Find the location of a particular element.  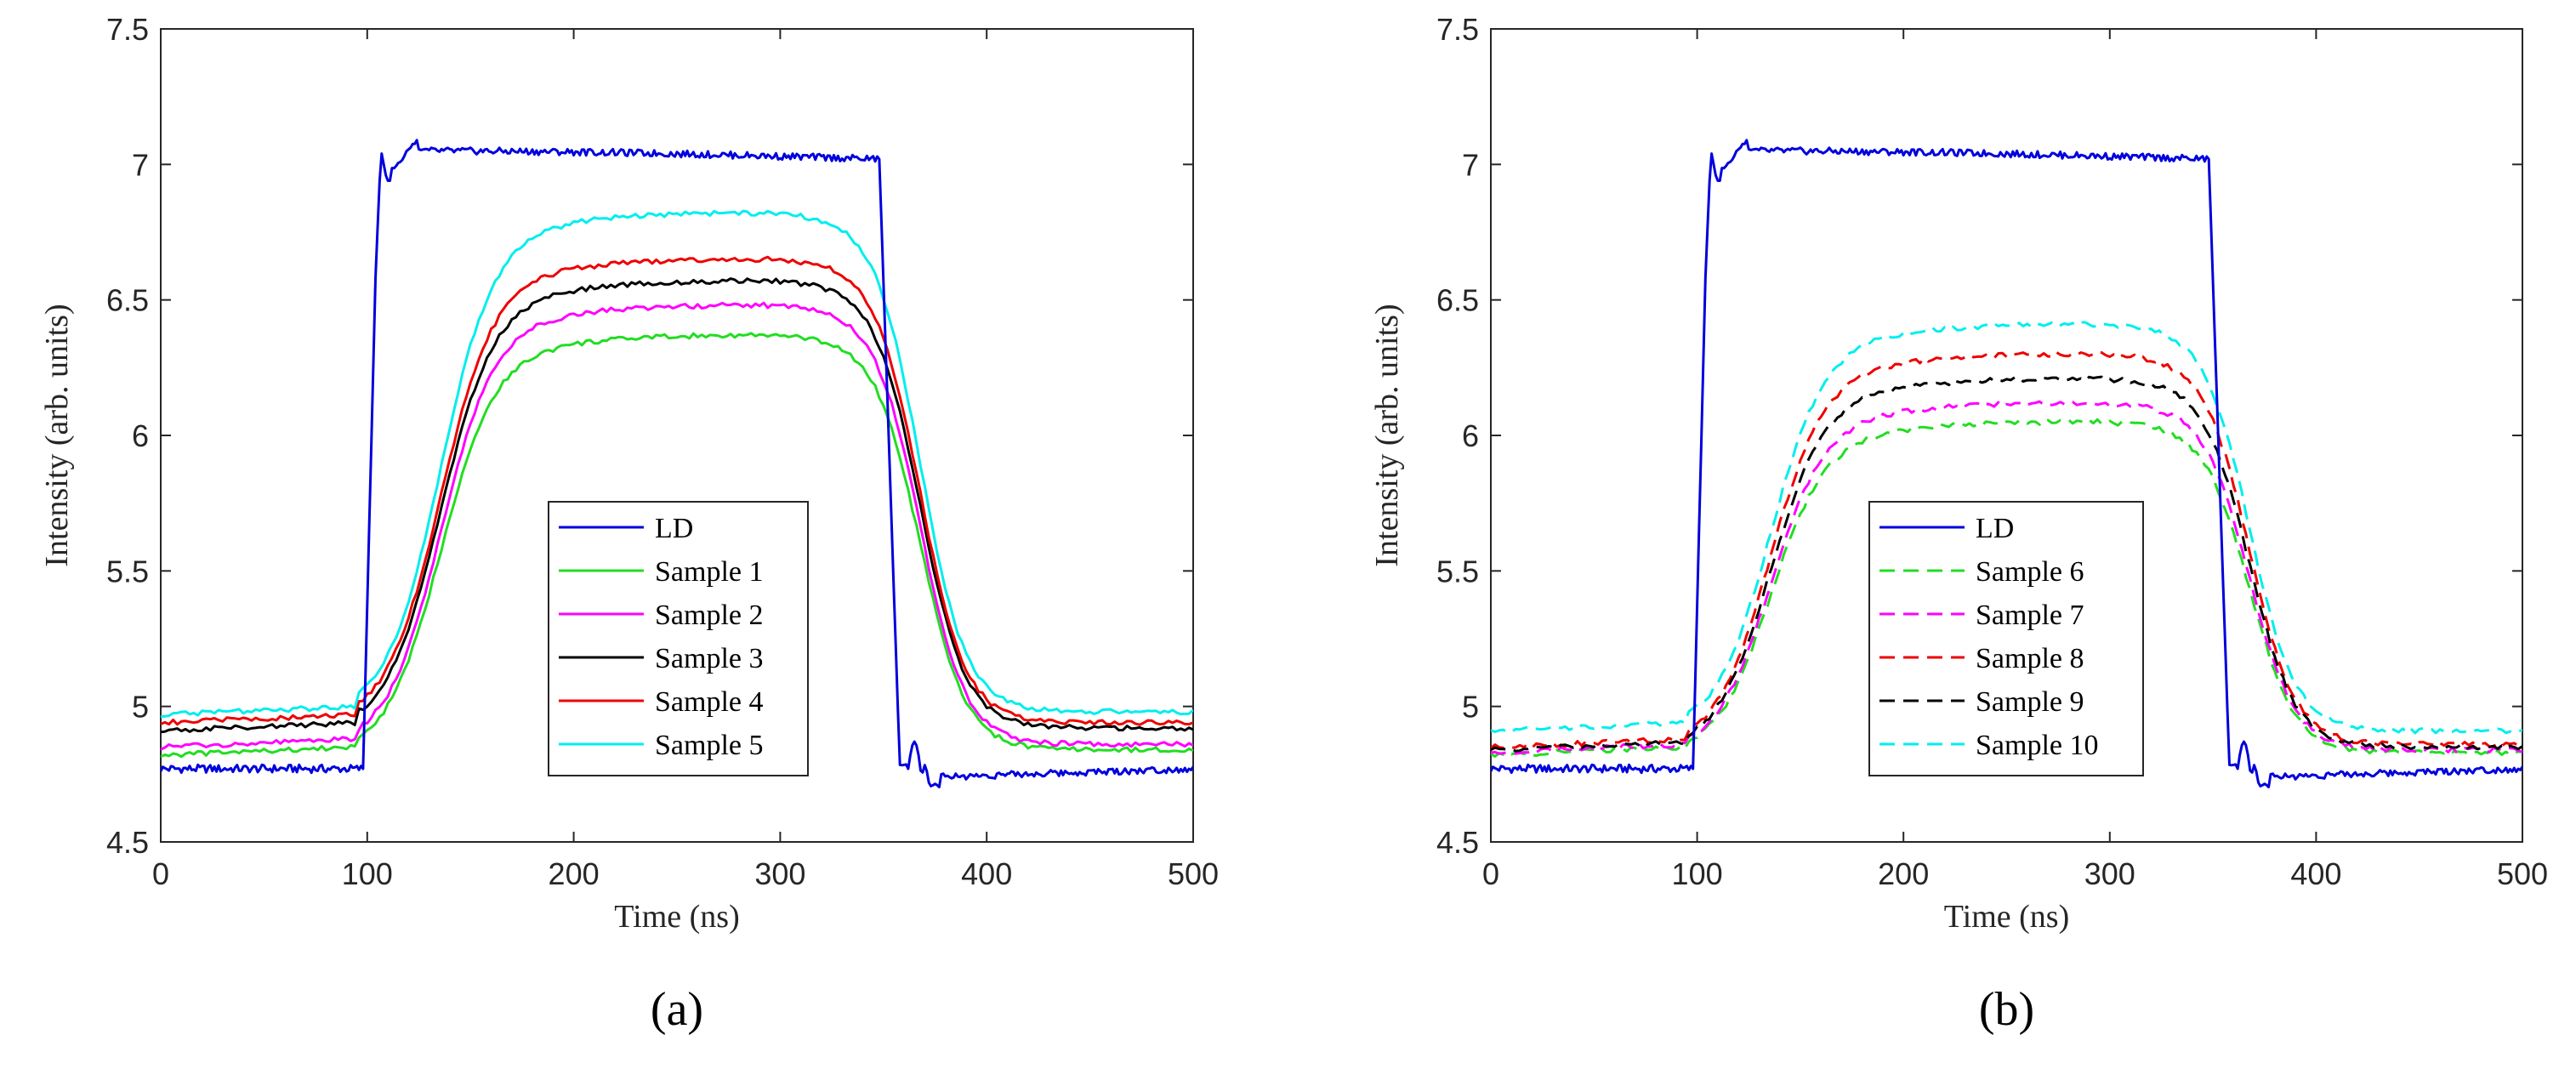

legend-entry: Sample 10 is located at coordinates (2037, 746).